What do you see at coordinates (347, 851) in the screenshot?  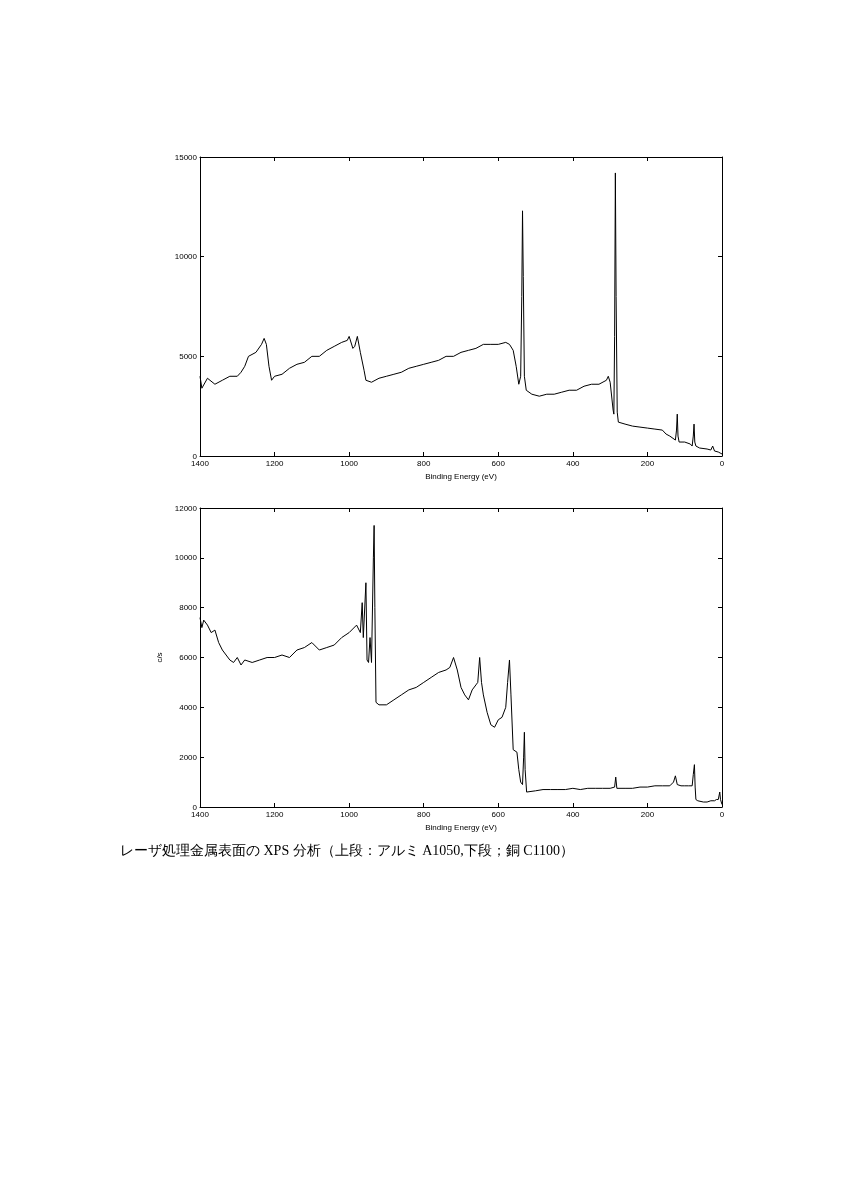 I see `text: レーザ処理金属表面の XPS 分析（上段：アルミ A1050,下段；銅 C1100）` at bounding box center [347, 851].